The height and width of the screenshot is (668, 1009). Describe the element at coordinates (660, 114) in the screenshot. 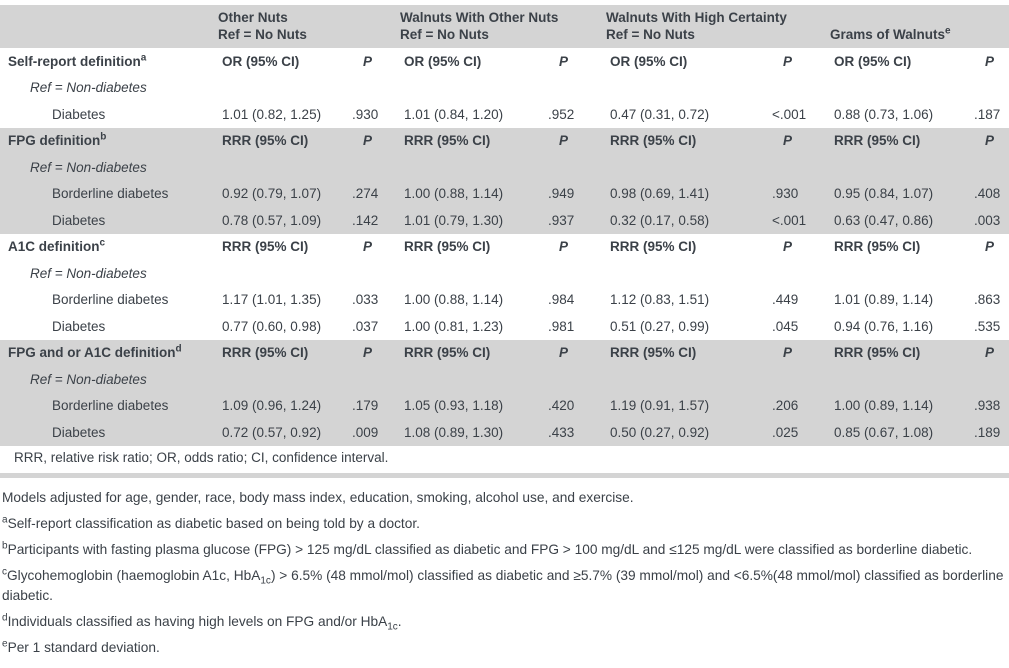

I see `estimate-cell: 0.47 (0.31, 0.72)` at that location.